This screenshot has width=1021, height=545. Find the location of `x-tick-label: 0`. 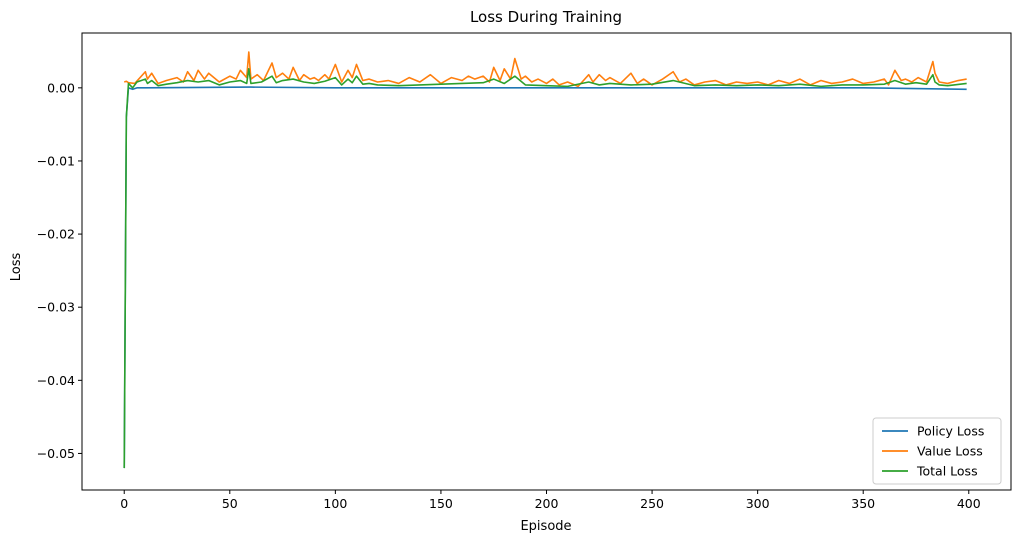

x-tick-label: 0 is located at coordinates (124, 503).